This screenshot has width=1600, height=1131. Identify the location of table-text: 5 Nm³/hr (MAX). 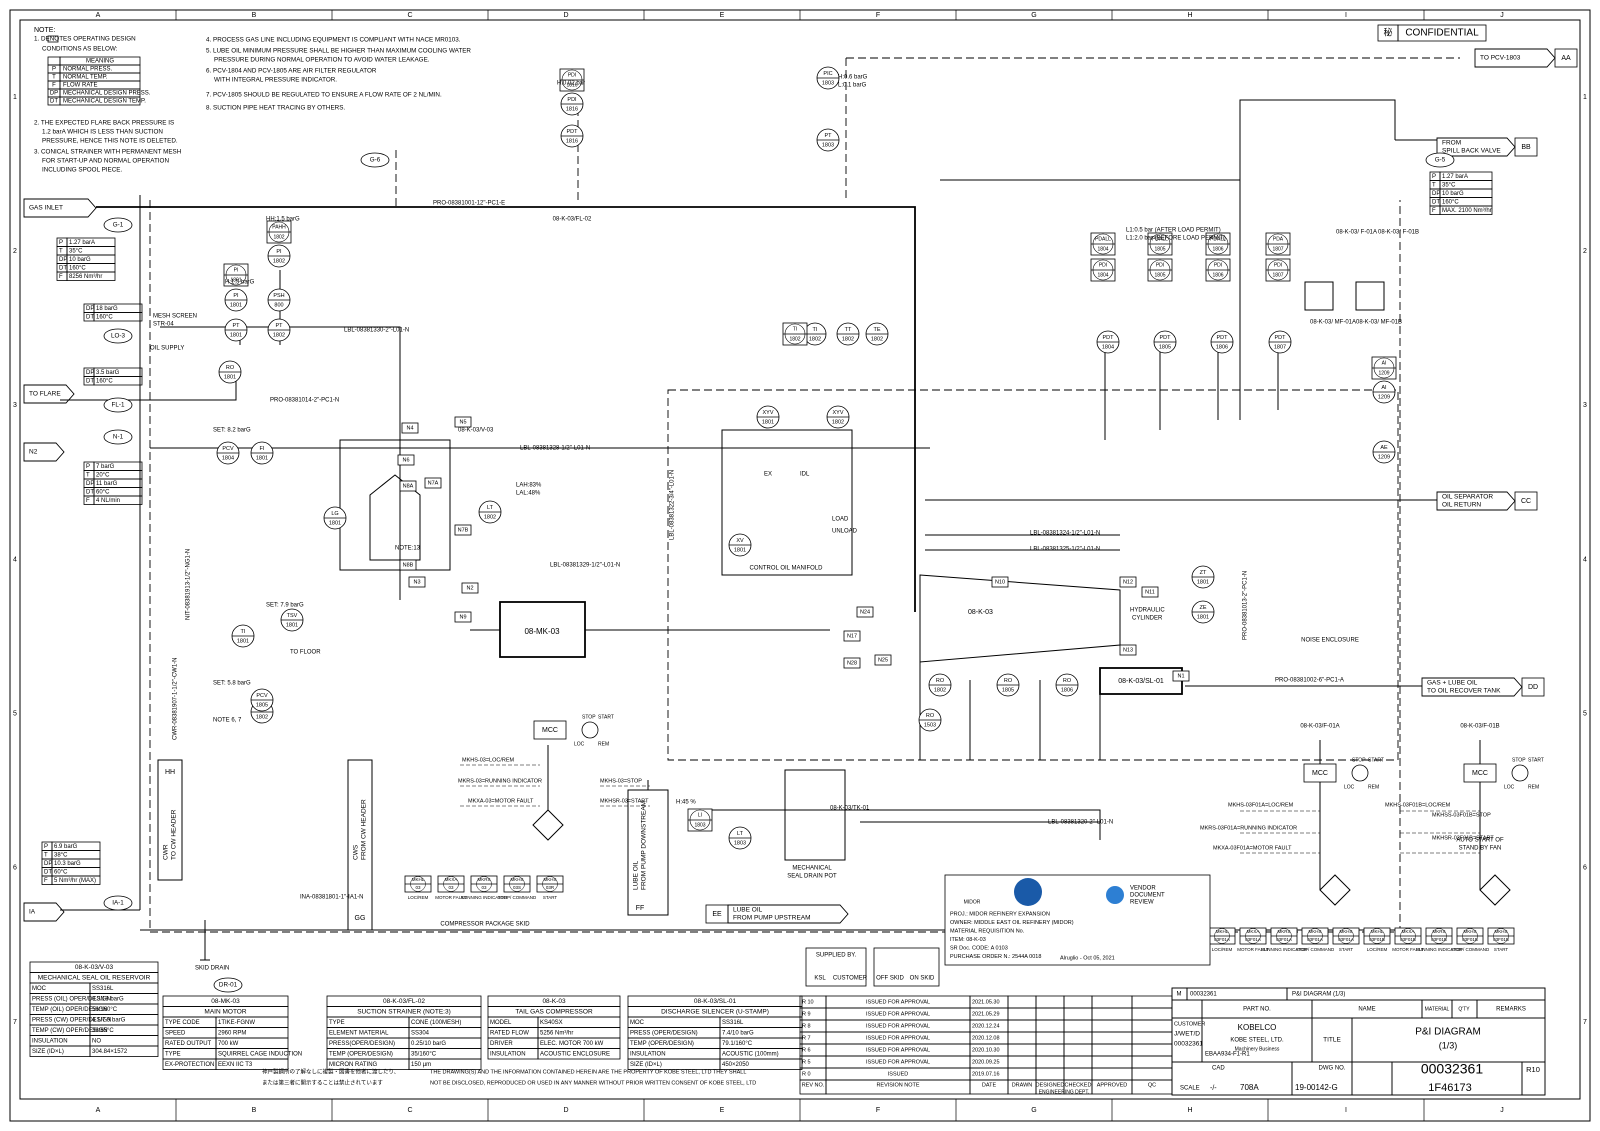
(75, 881).